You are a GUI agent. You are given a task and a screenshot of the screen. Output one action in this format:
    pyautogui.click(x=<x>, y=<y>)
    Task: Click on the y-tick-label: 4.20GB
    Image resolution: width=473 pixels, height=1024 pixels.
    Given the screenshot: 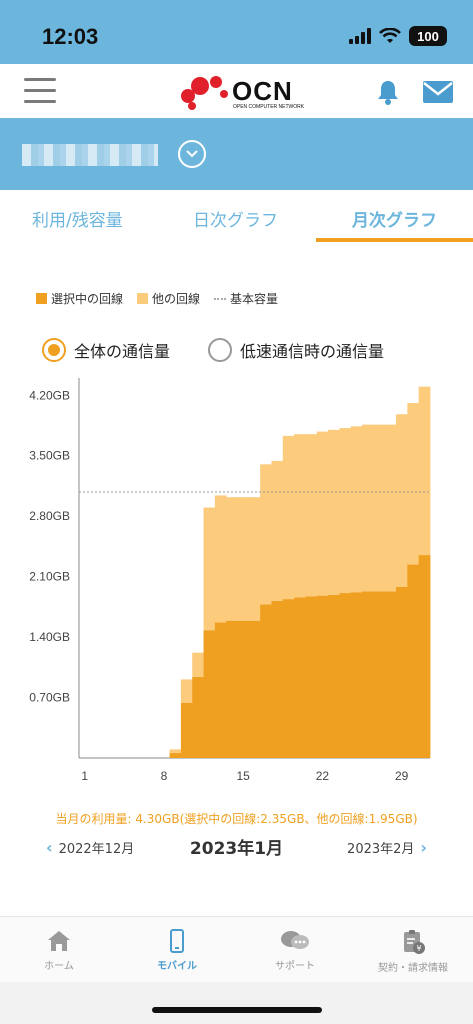 What is the action you would take?
    pyautogui.click(x=49, y=395)
    